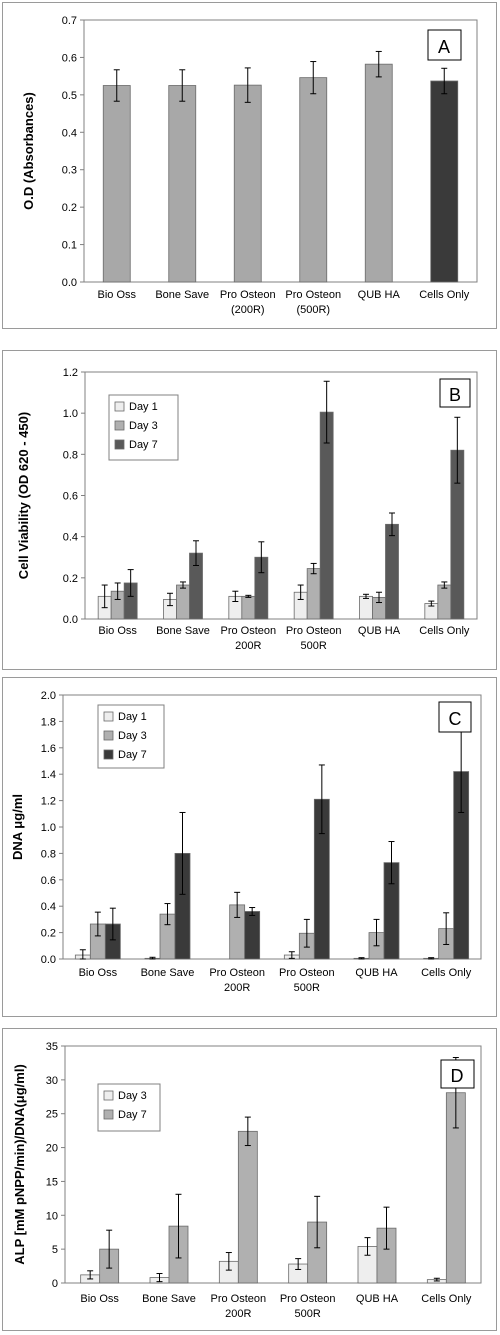 This screenshot has height=1335, width=500. I want to click on y-tick-label: 0.3, so click(69, 171).